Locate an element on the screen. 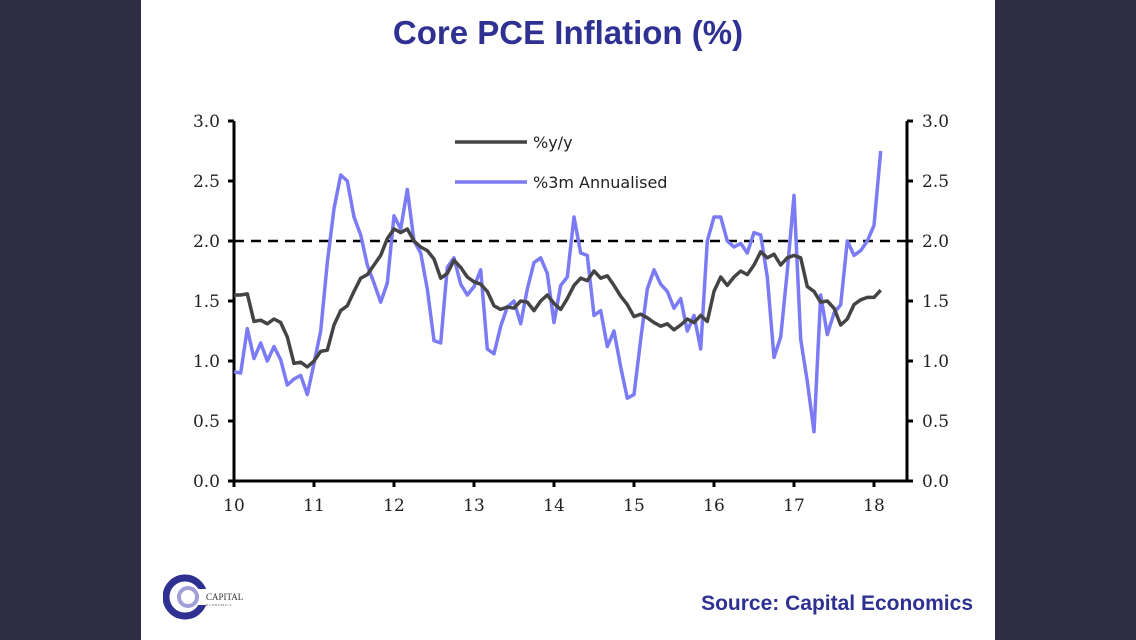  x-tick-label: 12 is located at coordinates (394, 506).